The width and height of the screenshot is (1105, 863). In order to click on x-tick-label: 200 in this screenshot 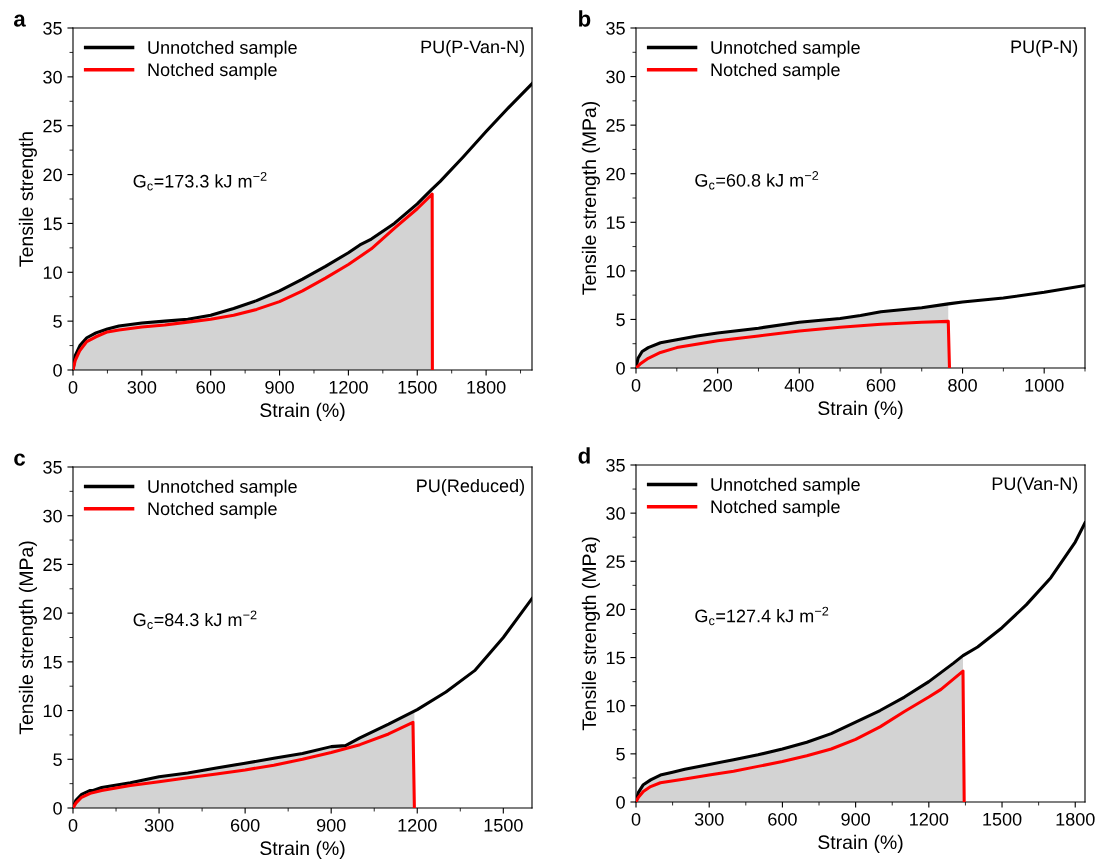, I will do `click(717, 385)`.